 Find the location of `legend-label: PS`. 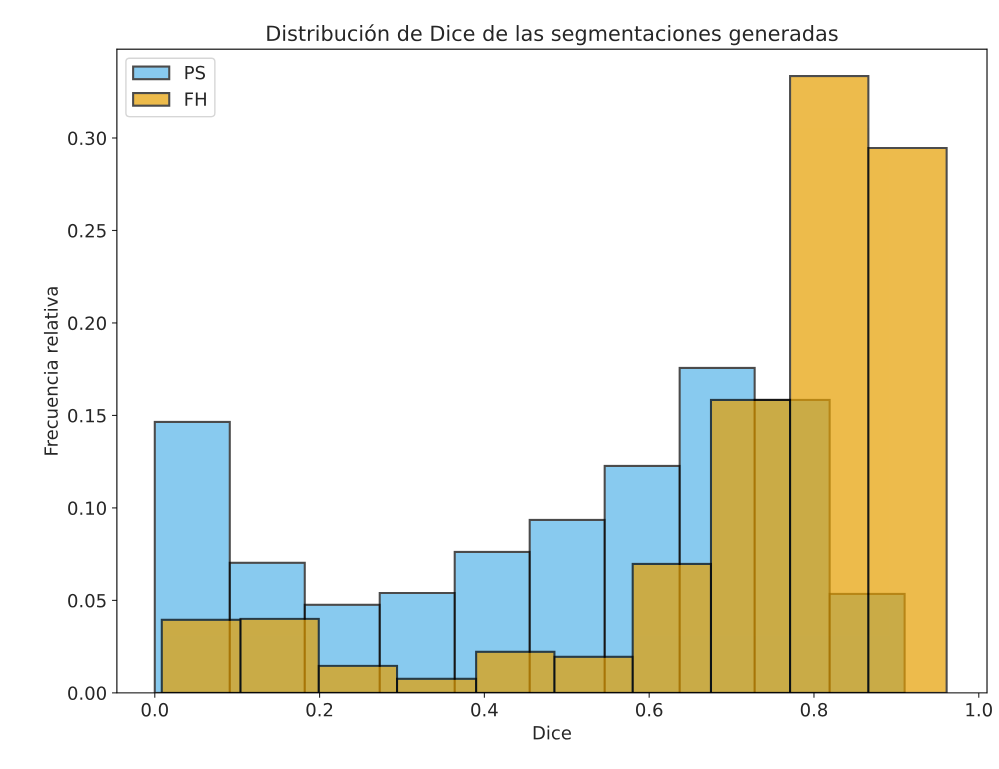

legend-label: PS is located at coordinates (195, 73).